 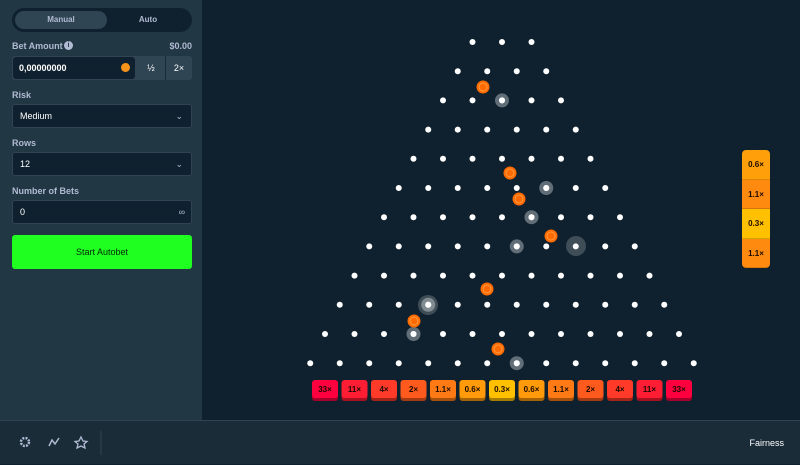 I want to click on double-button: 2×, so click(x=178, y=68).